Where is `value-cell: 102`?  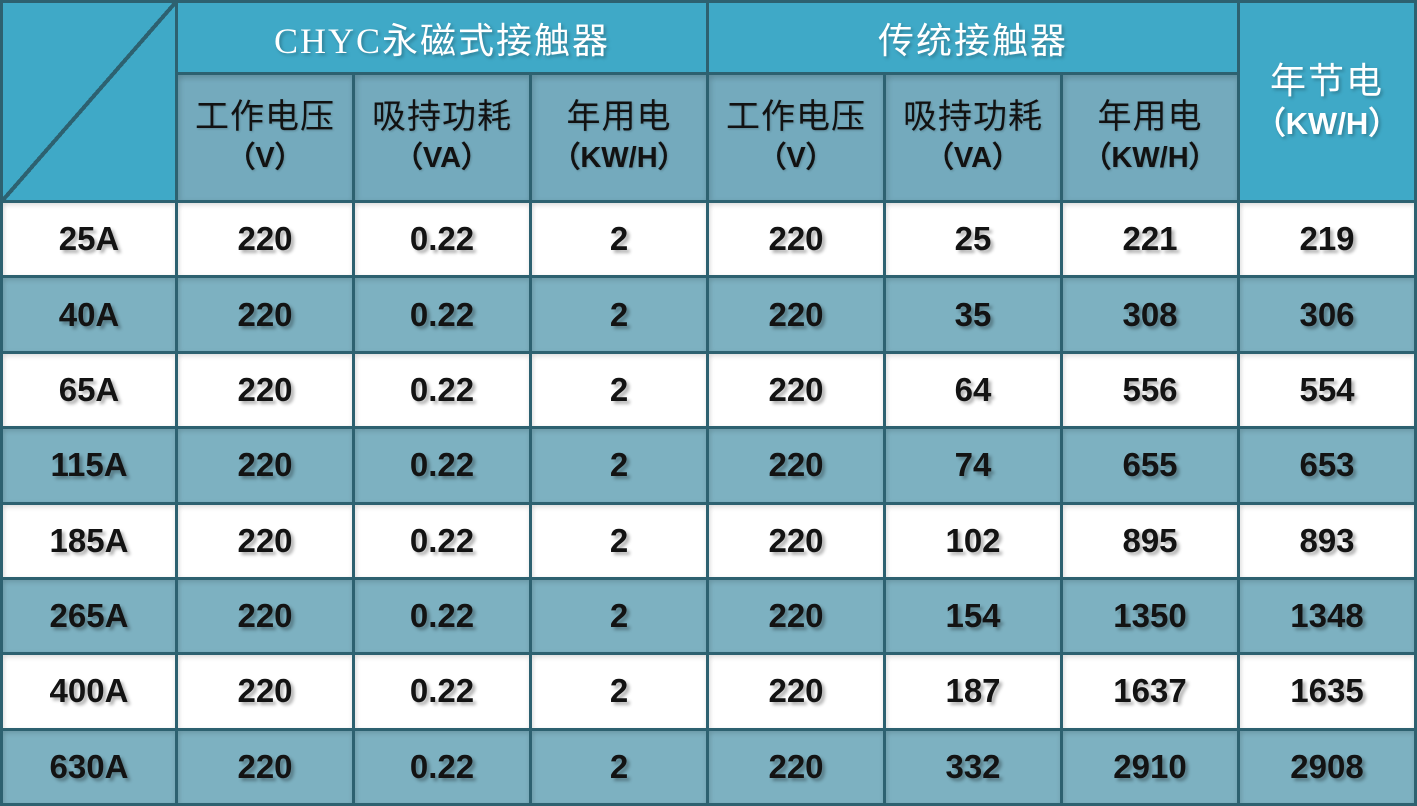
value-cell: 102 is located at coordinates (973, 540).